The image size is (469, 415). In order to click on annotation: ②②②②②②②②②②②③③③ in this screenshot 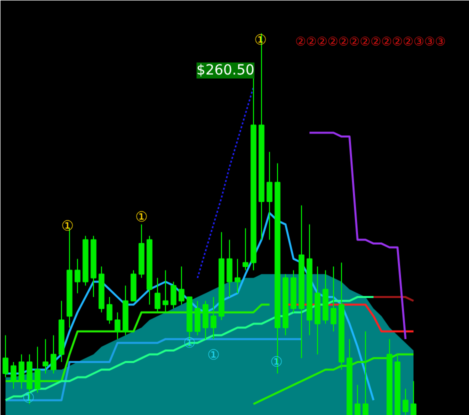, I will do `click(370, 41)`.